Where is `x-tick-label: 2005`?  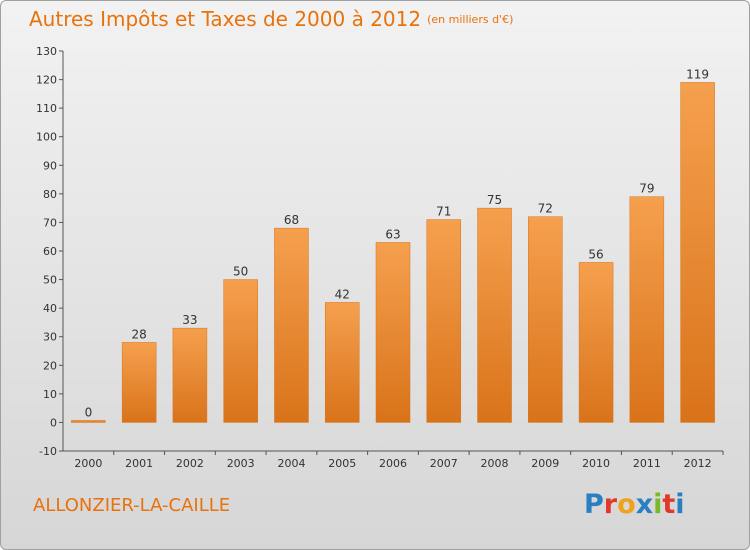
x-tick-label: 2005 is located at coordinates (342, 463).